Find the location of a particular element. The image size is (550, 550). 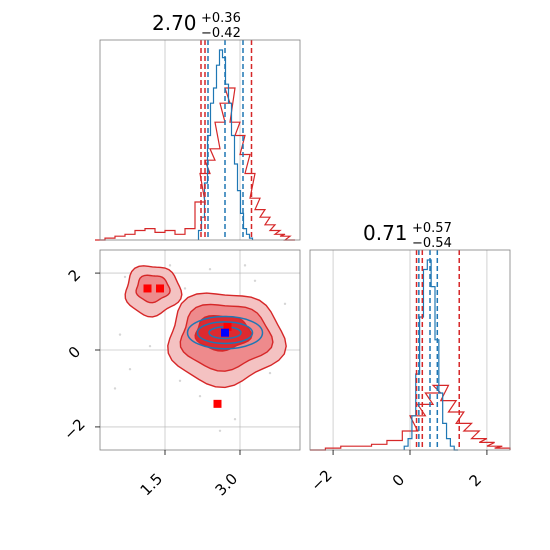

hist2-xtick-label-1: 0 is located at coordinates (398, 480).